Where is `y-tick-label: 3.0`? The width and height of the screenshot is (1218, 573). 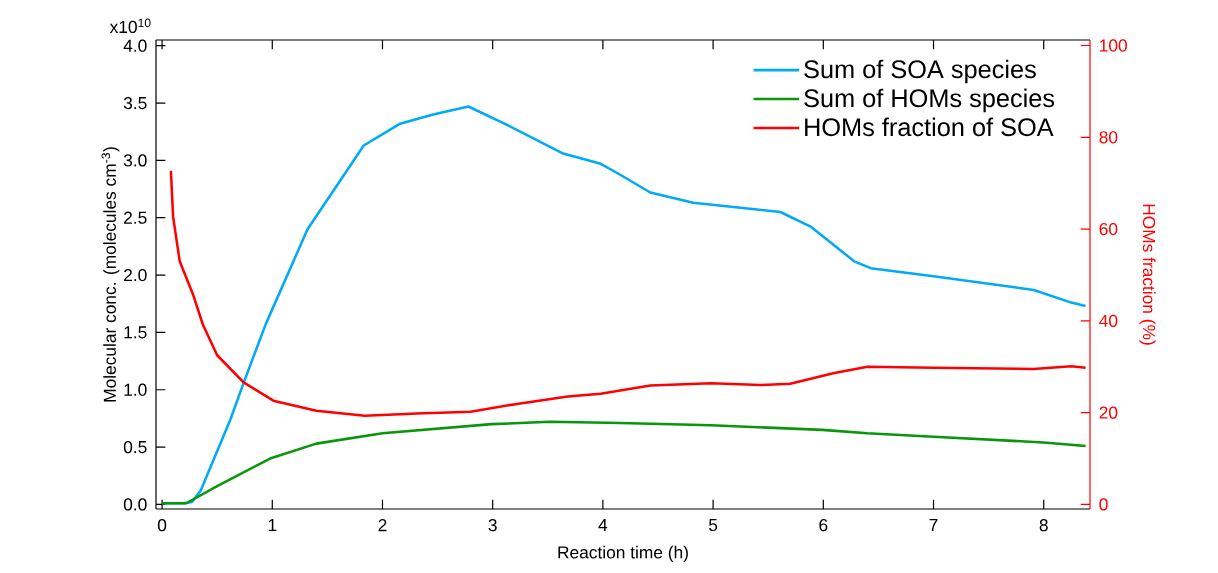 y-tick-label: 3.0 is located at coordinates (135, 160).